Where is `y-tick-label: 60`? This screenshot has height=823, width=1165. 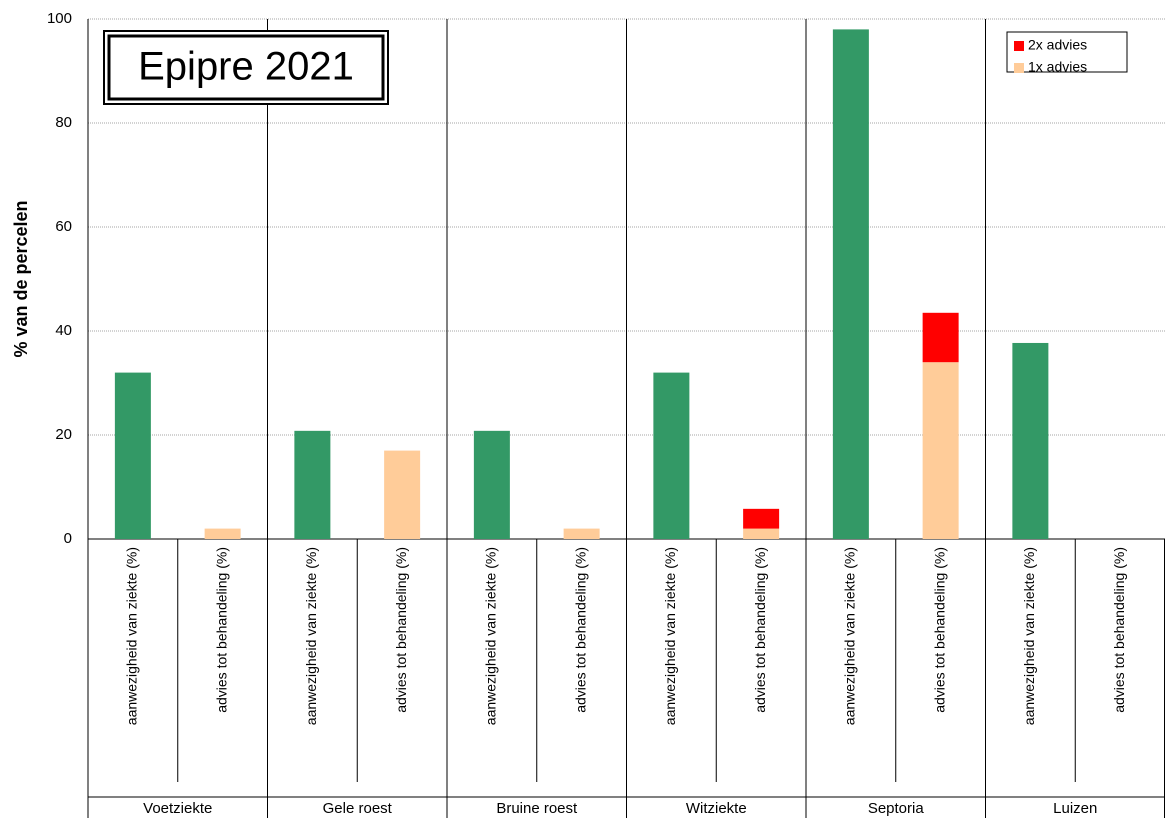
y-tick-label: 60 is located at coordinates (63, 226).